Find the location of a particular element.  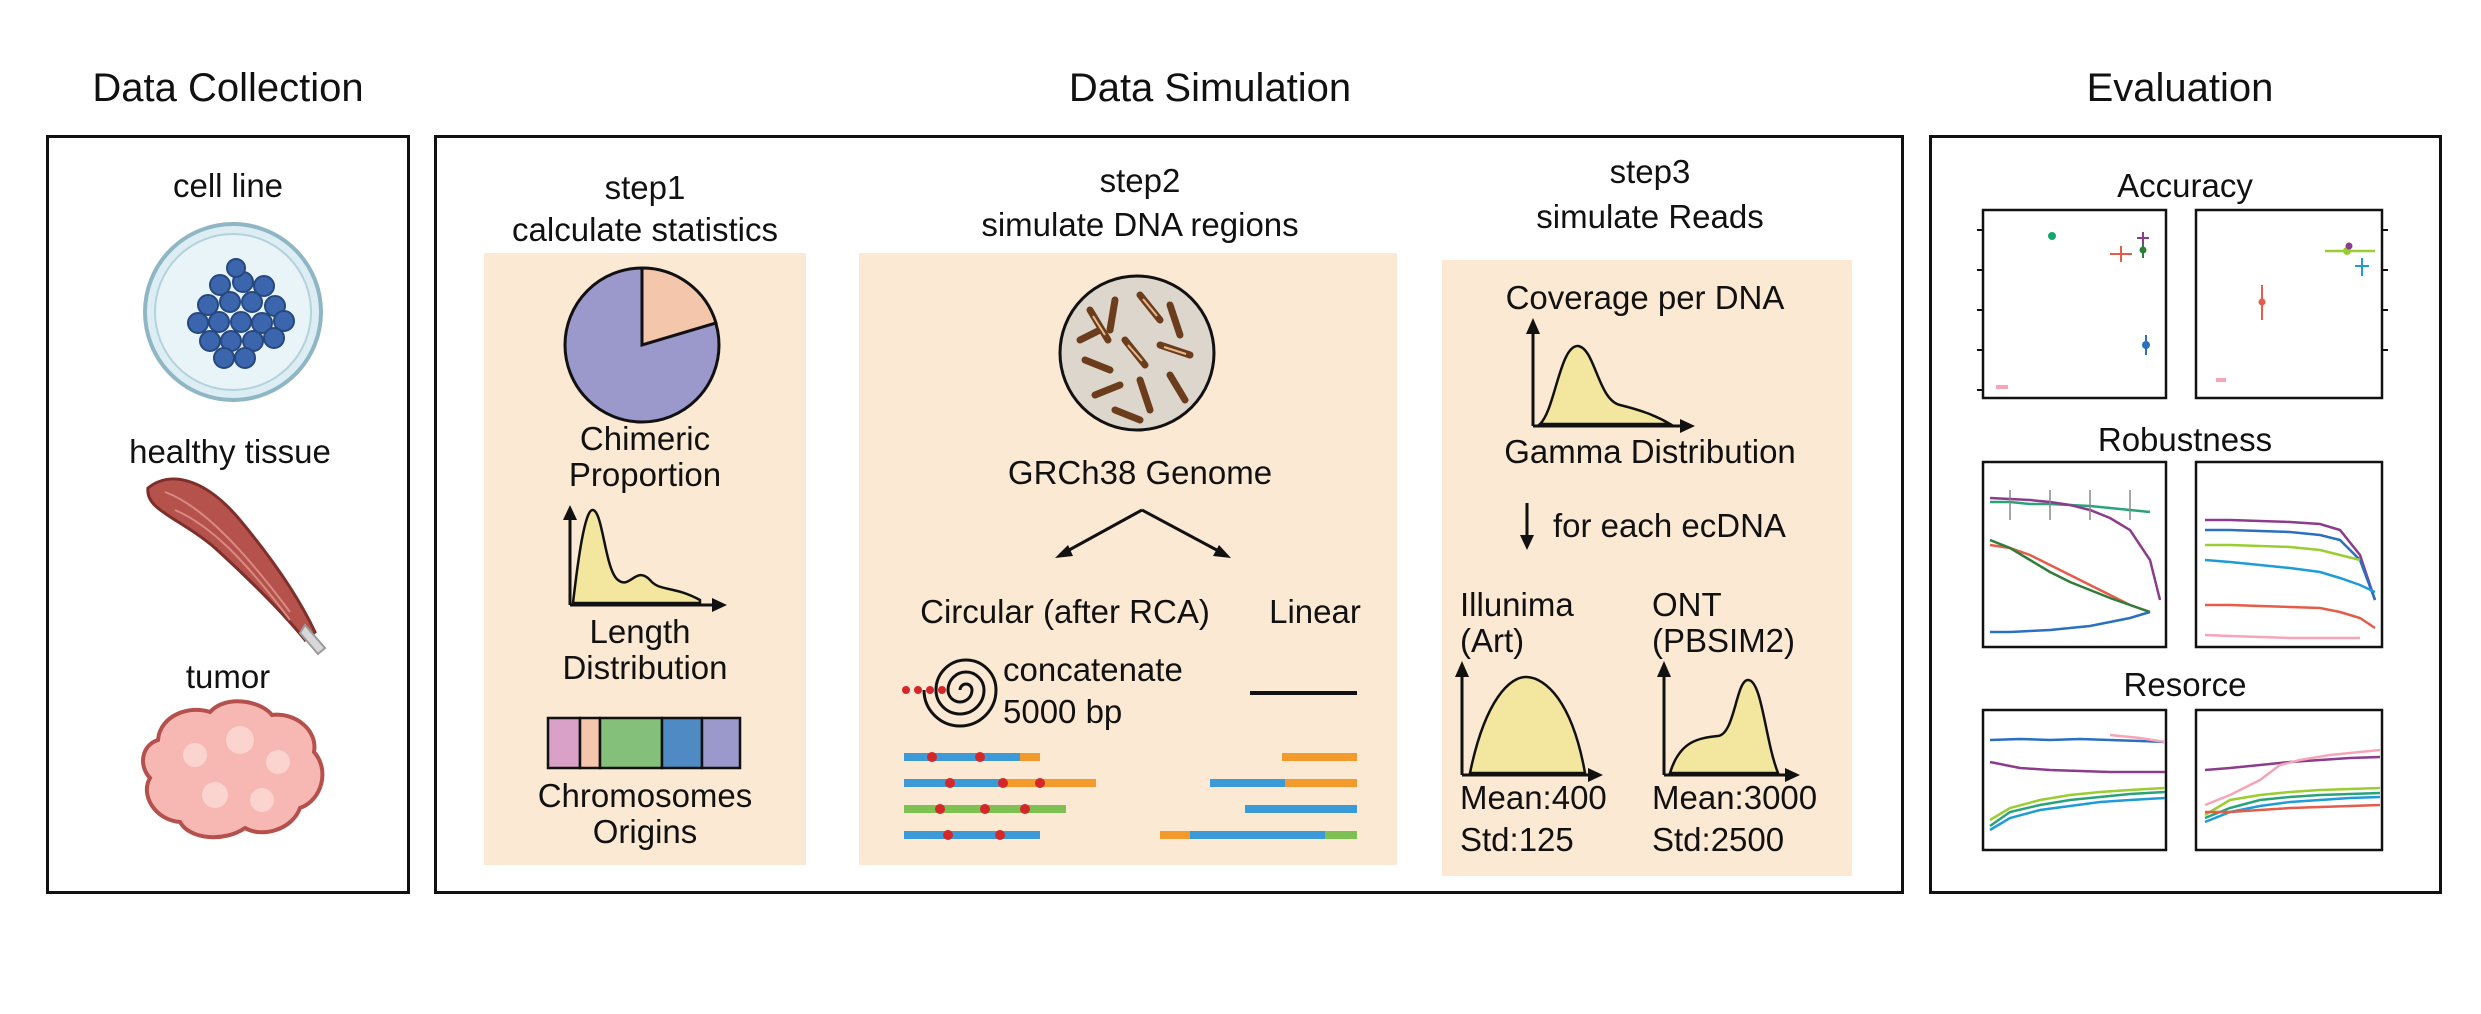

accuracy-plot-left is located at coordinates (2072, 304).